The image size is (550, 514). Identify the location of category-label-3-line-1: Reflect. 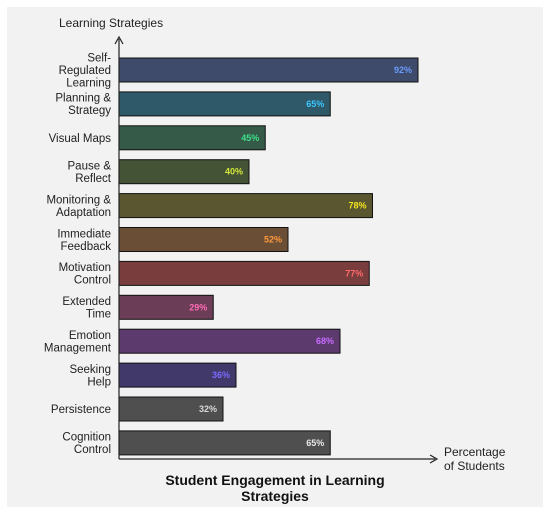
(93, 179).